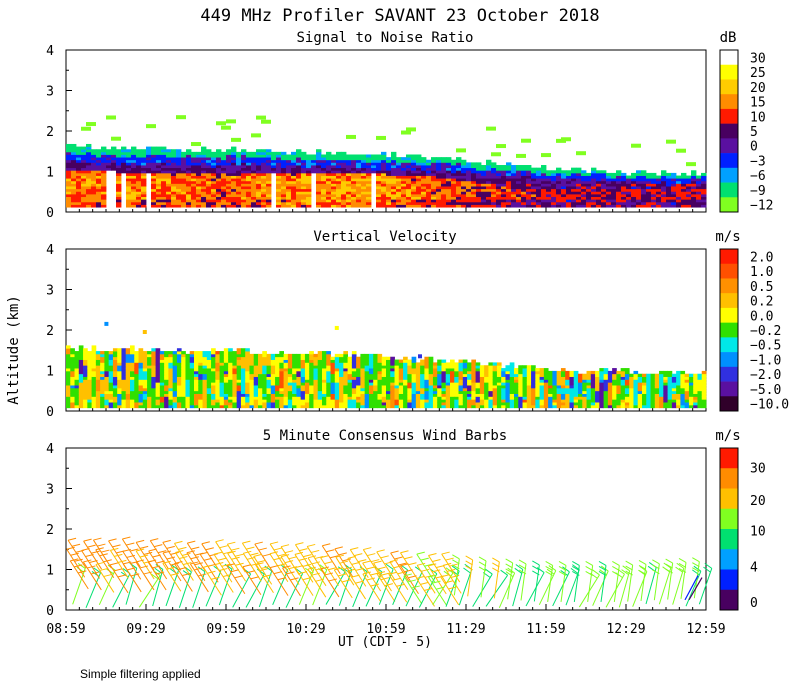 The width and height of the screenshot is (800, 700). I want to click on y-tick-label: 4, so click(50, 449).